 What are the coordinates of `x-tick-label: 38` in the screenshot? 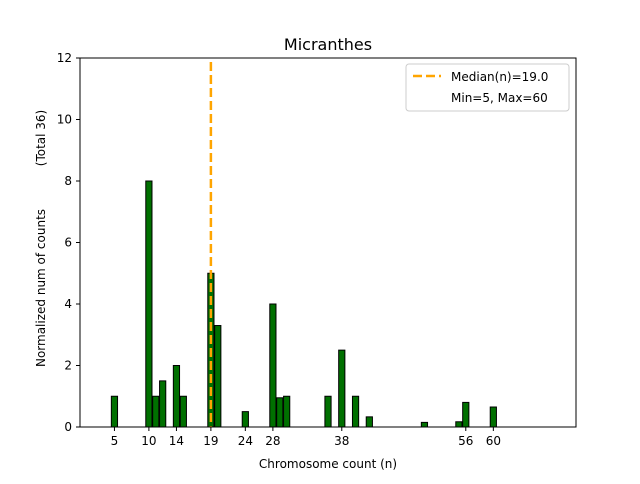 It's located at (341, 441).